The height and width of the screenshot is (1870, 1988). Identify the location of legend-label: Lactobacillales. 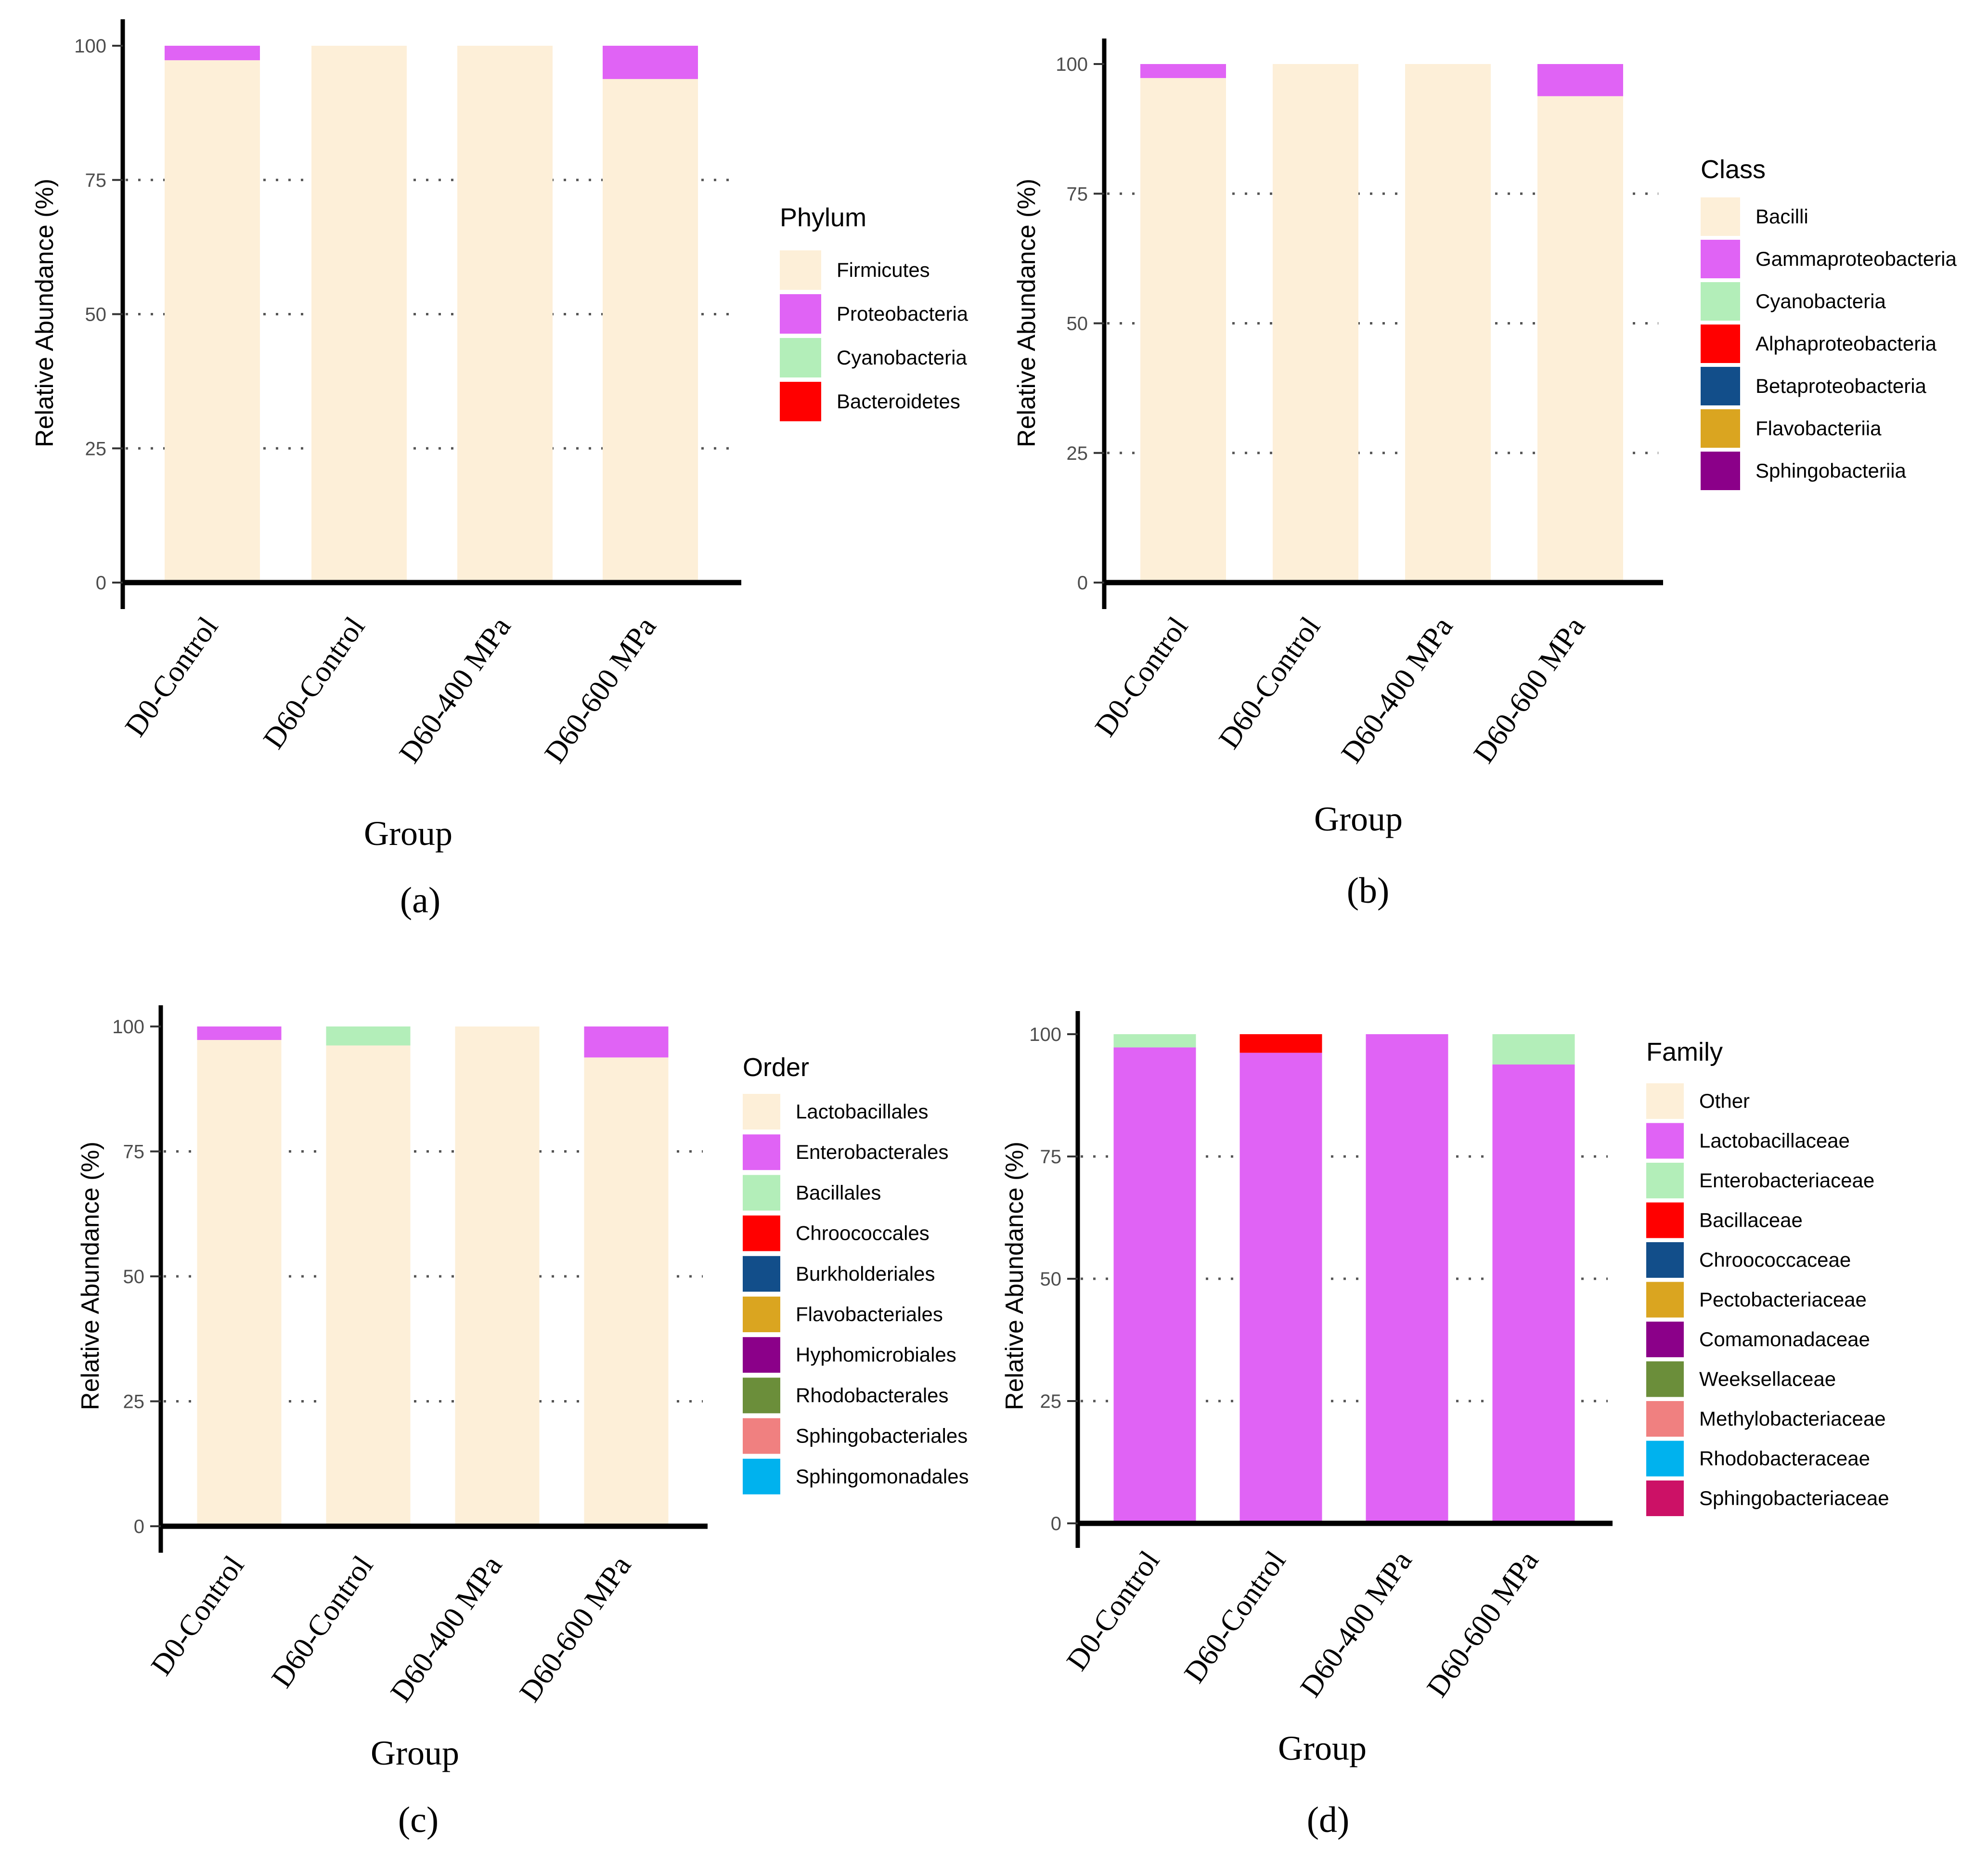
(863, 1112).